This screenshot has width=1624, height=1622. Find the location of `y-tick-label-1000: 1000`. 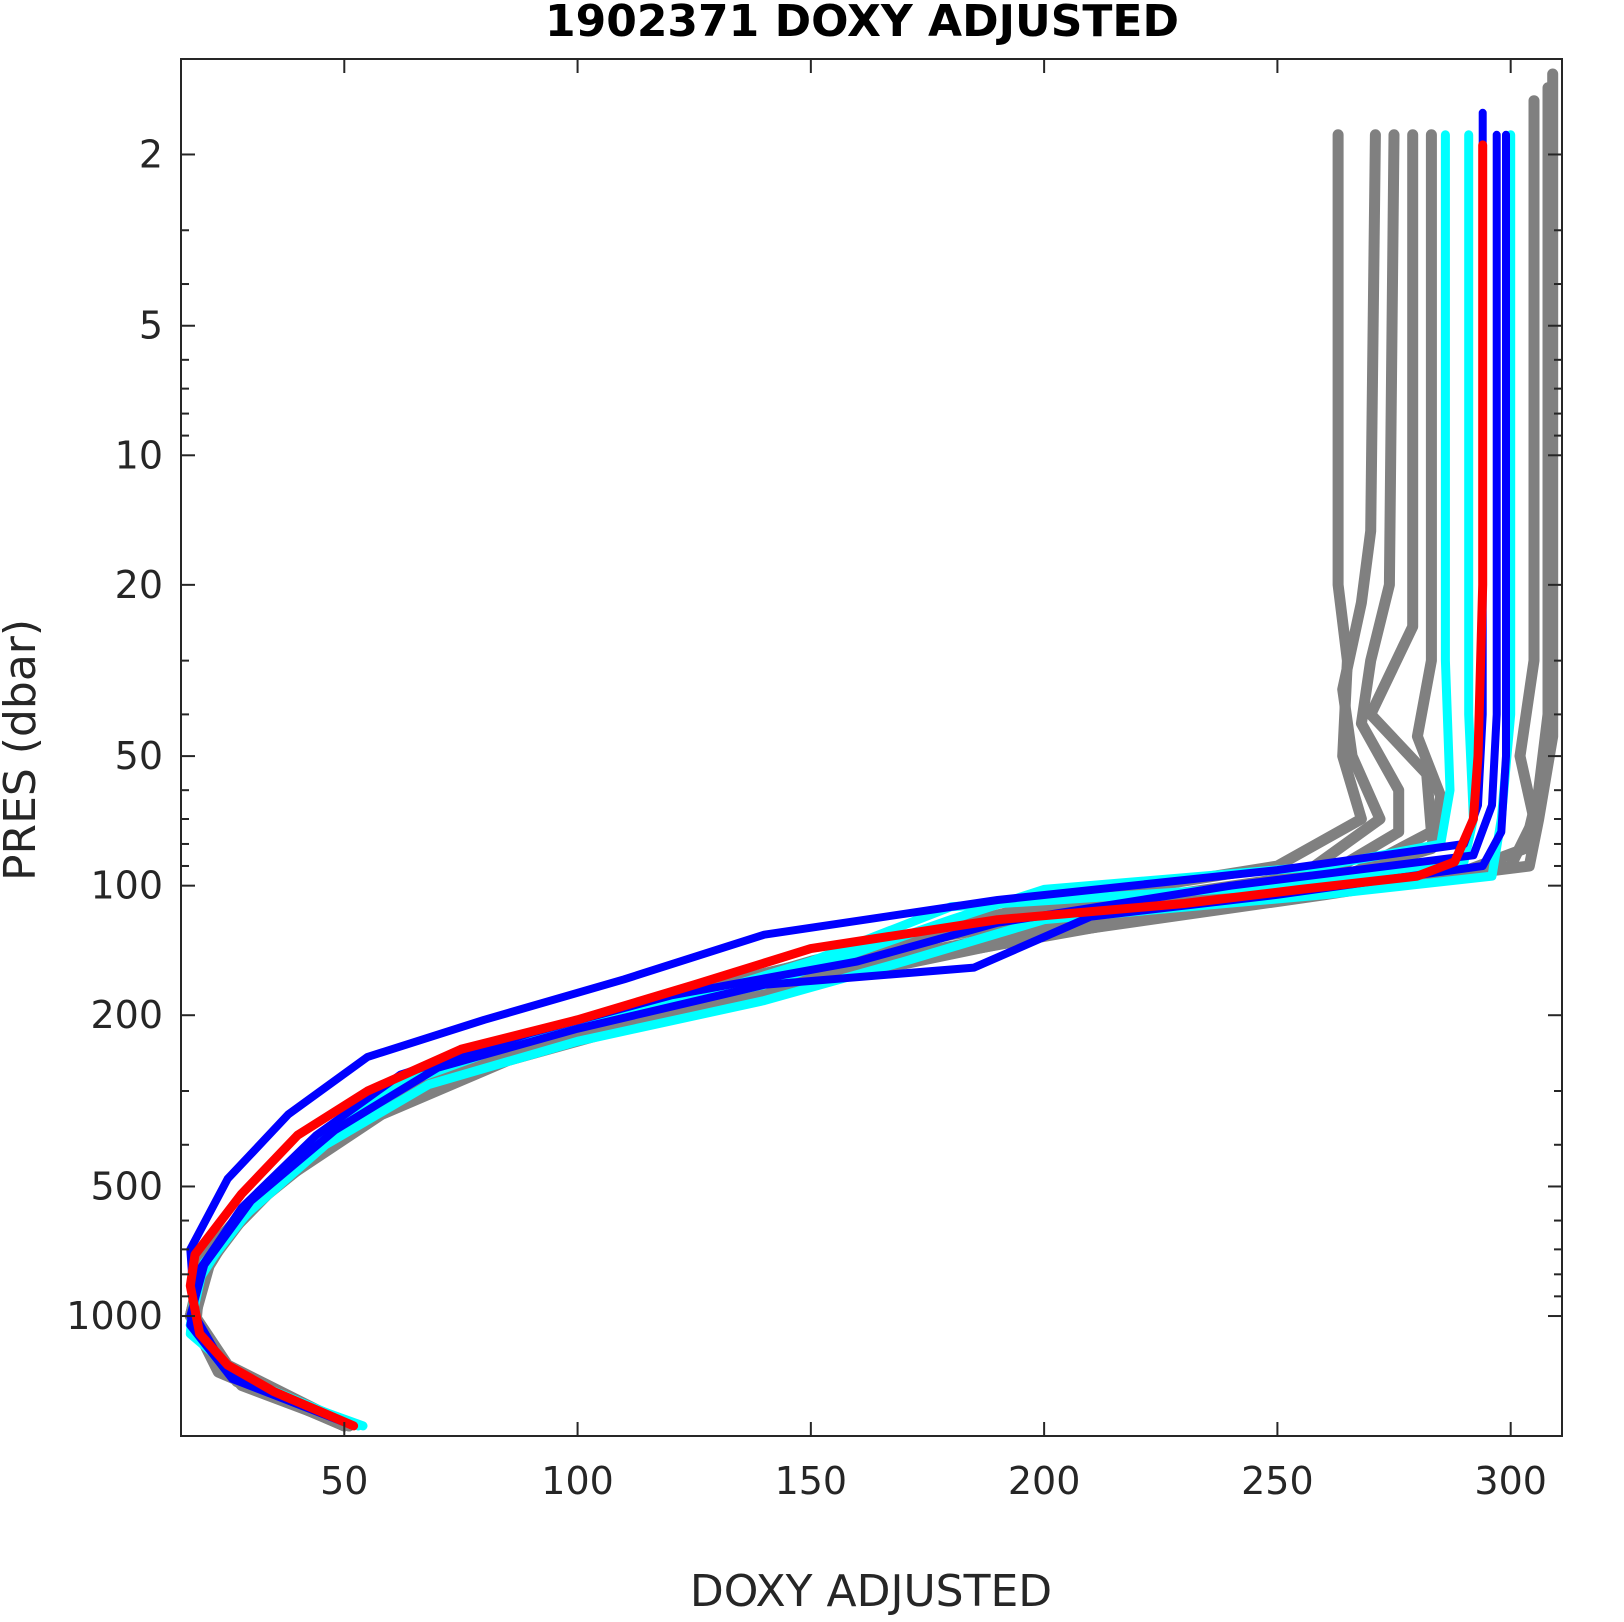

y-tick-label-1000: 1000 is located at coordinates (114, 1316).